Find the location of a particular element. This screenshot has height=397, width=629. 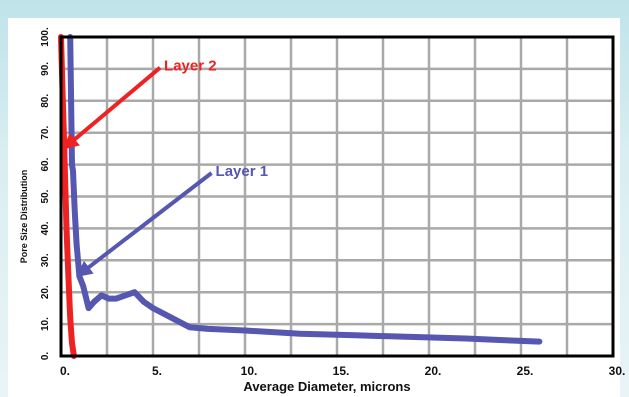

y-tick-label: 30. is located at coordinates (45, 260).